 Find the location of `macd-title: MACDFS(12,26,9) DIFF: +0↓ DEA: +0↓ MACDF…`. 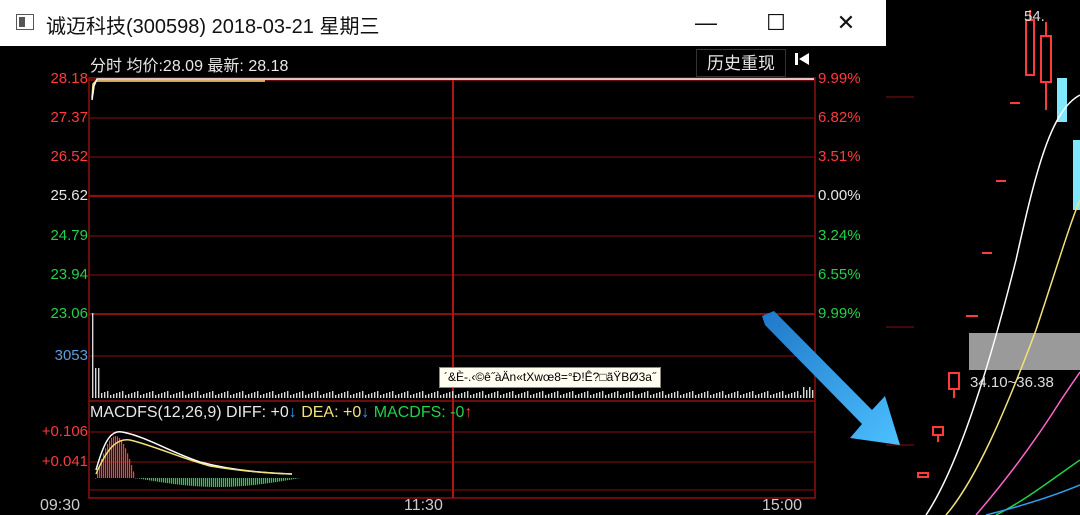

macd-title: MACDFS(12,26,9) DIFF: +0↓ DEA: +0↓ MACDF… is located at coordinates (281, 413).